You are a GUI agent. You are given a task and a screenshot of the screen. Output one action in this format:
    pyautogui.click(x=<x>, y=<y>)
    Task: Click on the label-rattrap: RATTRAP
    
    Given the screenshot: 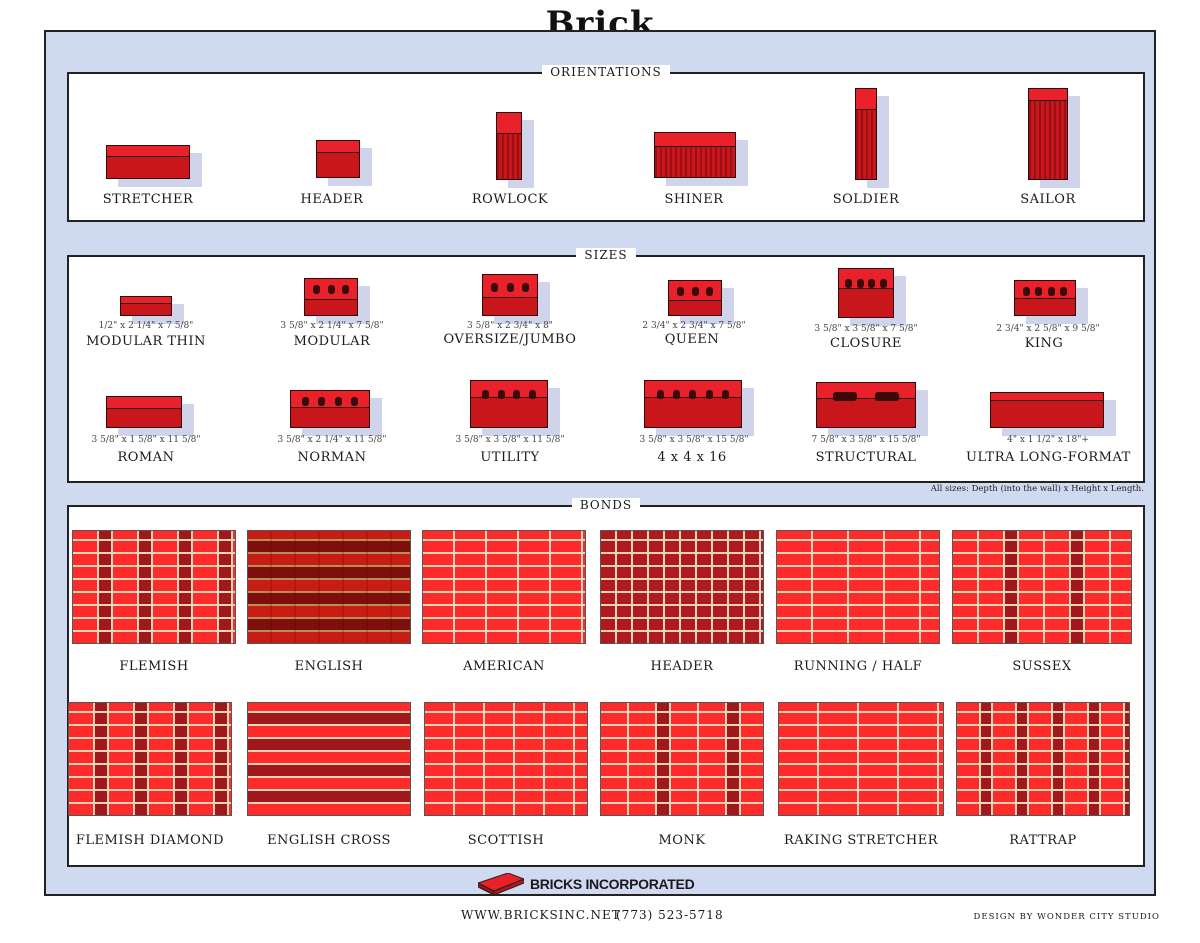 What is the action you would take?
    pyautogui.click(x=1043, y=840)
    